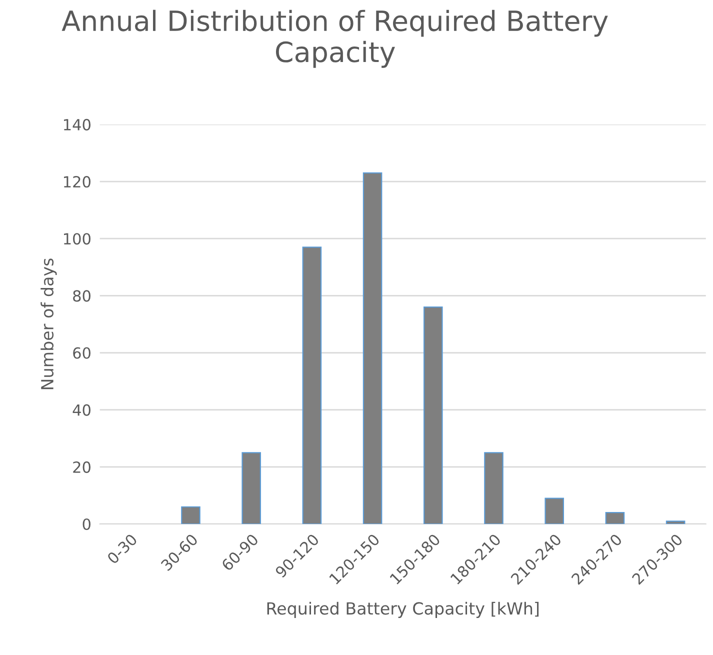 Image resolution: width=713 pixels, height=655 pixels. What do you see at coordinates (86, 524) in the screenshot?
I see `y-tick-label: 0` at bounding box center [86, 524].